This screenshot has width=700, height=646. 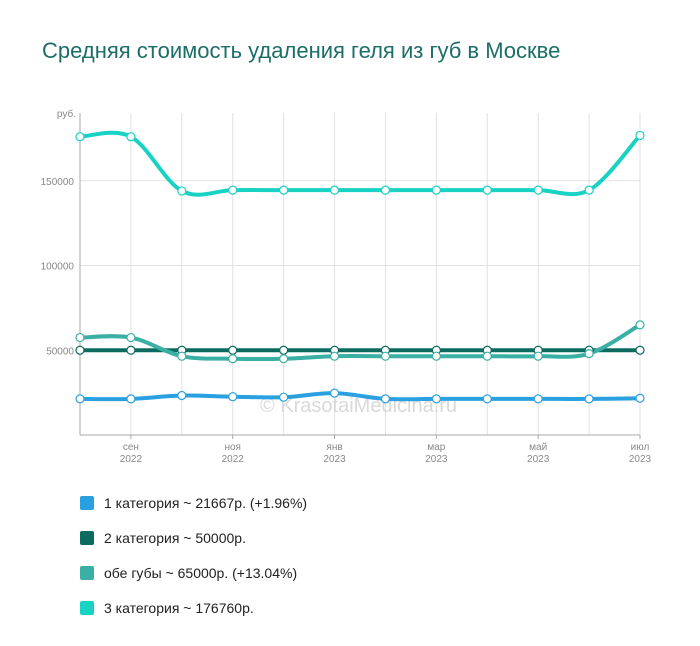 I want to click on x-tick-label-month: мар, so click(x=436, y=447).